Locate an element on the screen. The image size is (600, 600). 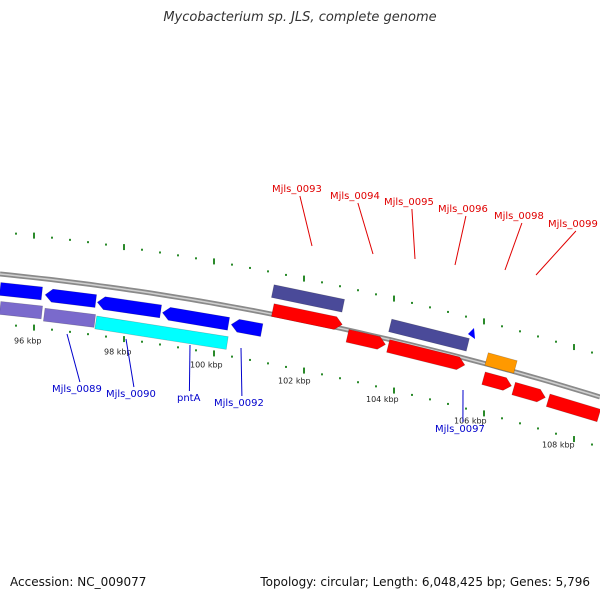
reverse-gene-label: Mjls_0092 is located at coordinates (239, 403).